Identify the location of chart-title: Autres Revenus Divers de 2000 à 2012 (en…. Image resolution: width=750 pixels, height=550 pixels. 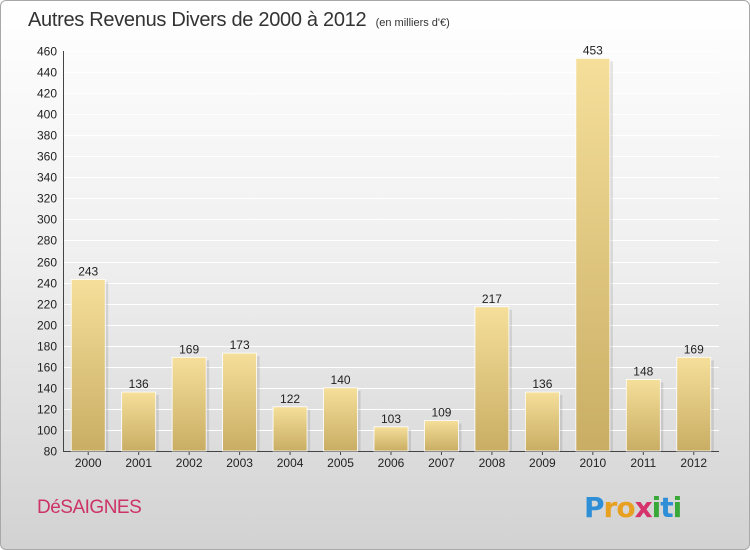
(239, 20).